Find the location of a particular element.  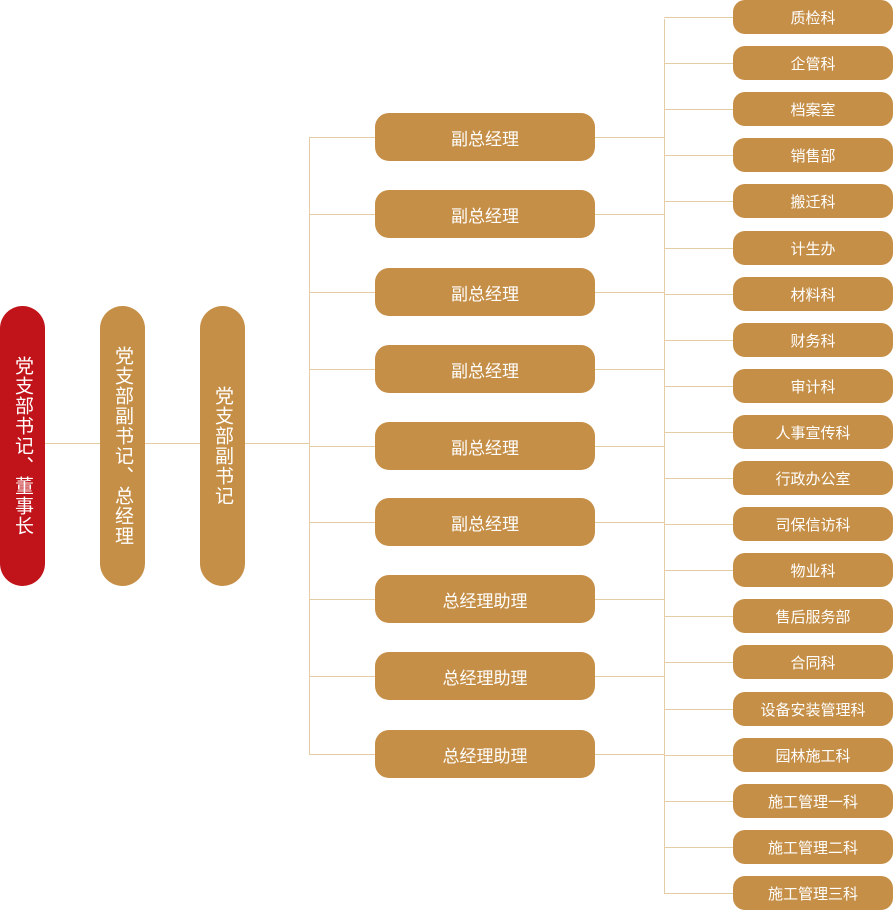

node-label: 施工管理一科 is located at coordinates (812, 801).